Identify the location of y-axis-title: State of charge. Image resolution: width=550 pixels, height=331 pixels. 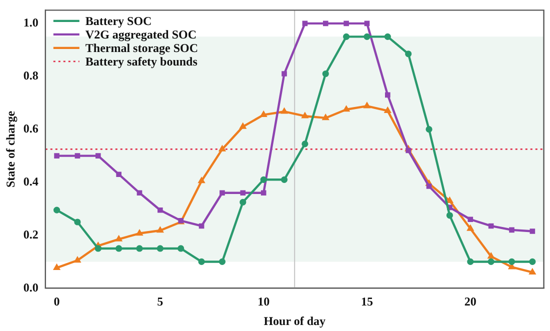
(10, 149).